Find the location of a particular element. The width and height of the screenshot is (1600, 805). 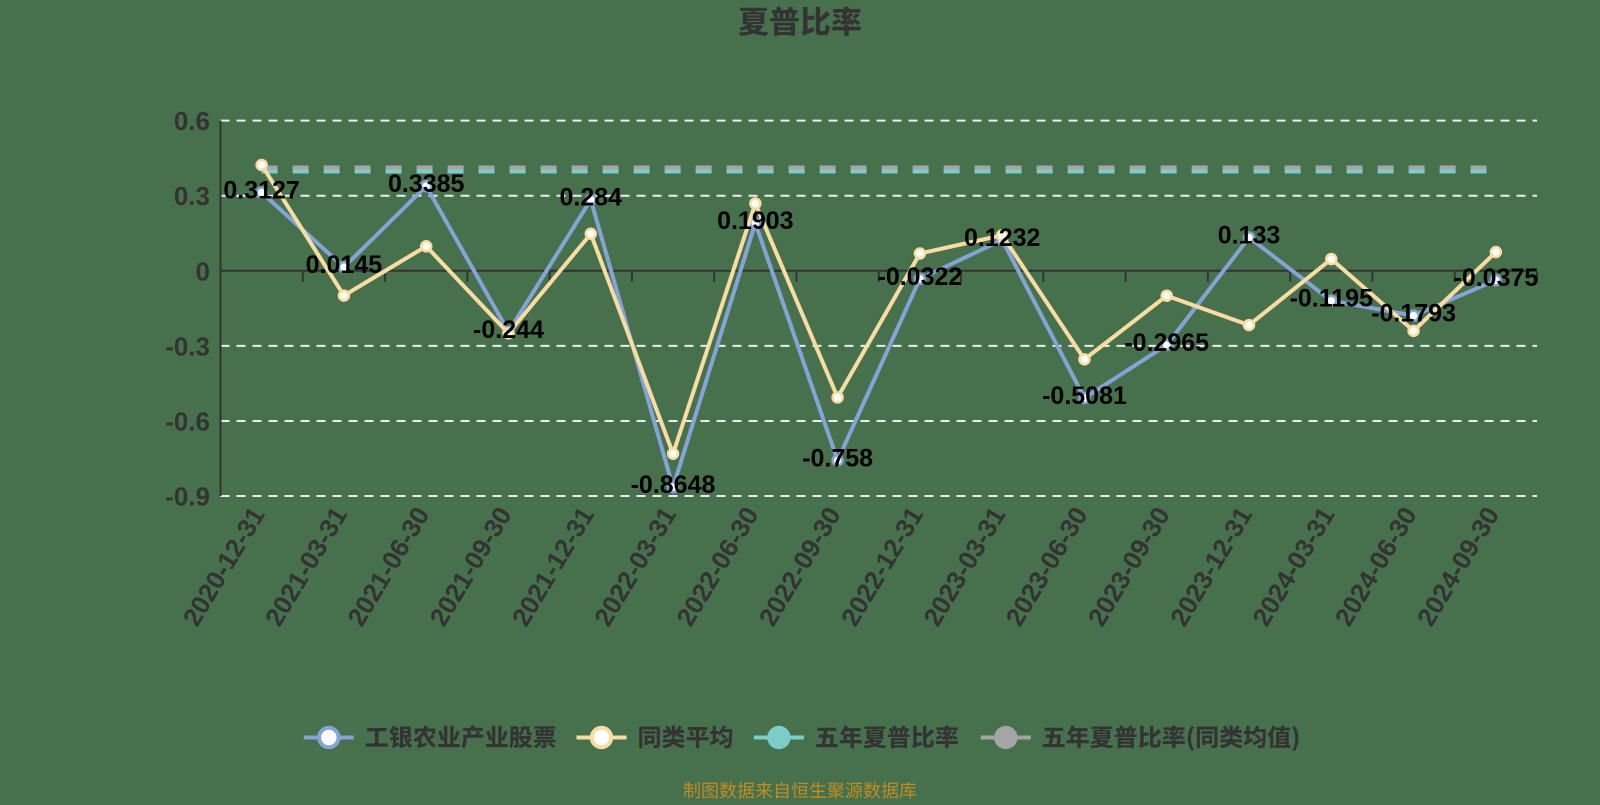

svg-text: 0.284 is located at coordinates (591, 198).